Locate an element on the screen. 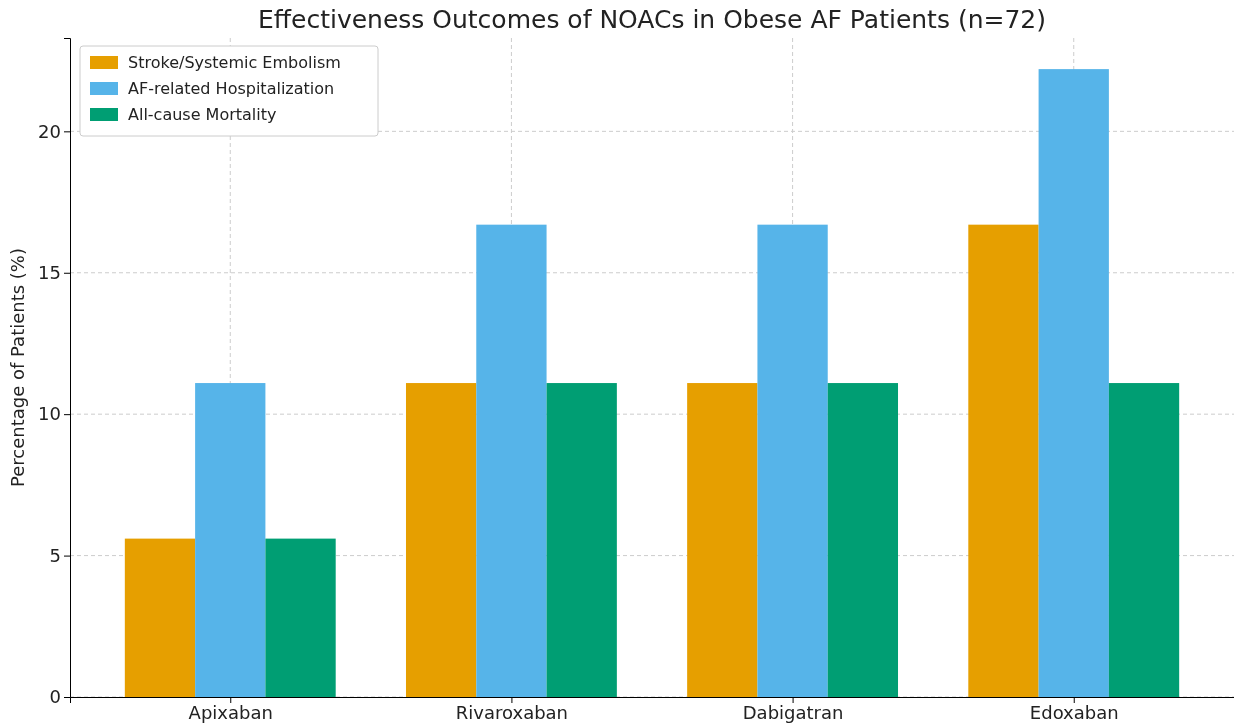 This screenshot has height=726, width=1234. x-tick-label: Rivaroxaban is located at coordinates (512, 712).